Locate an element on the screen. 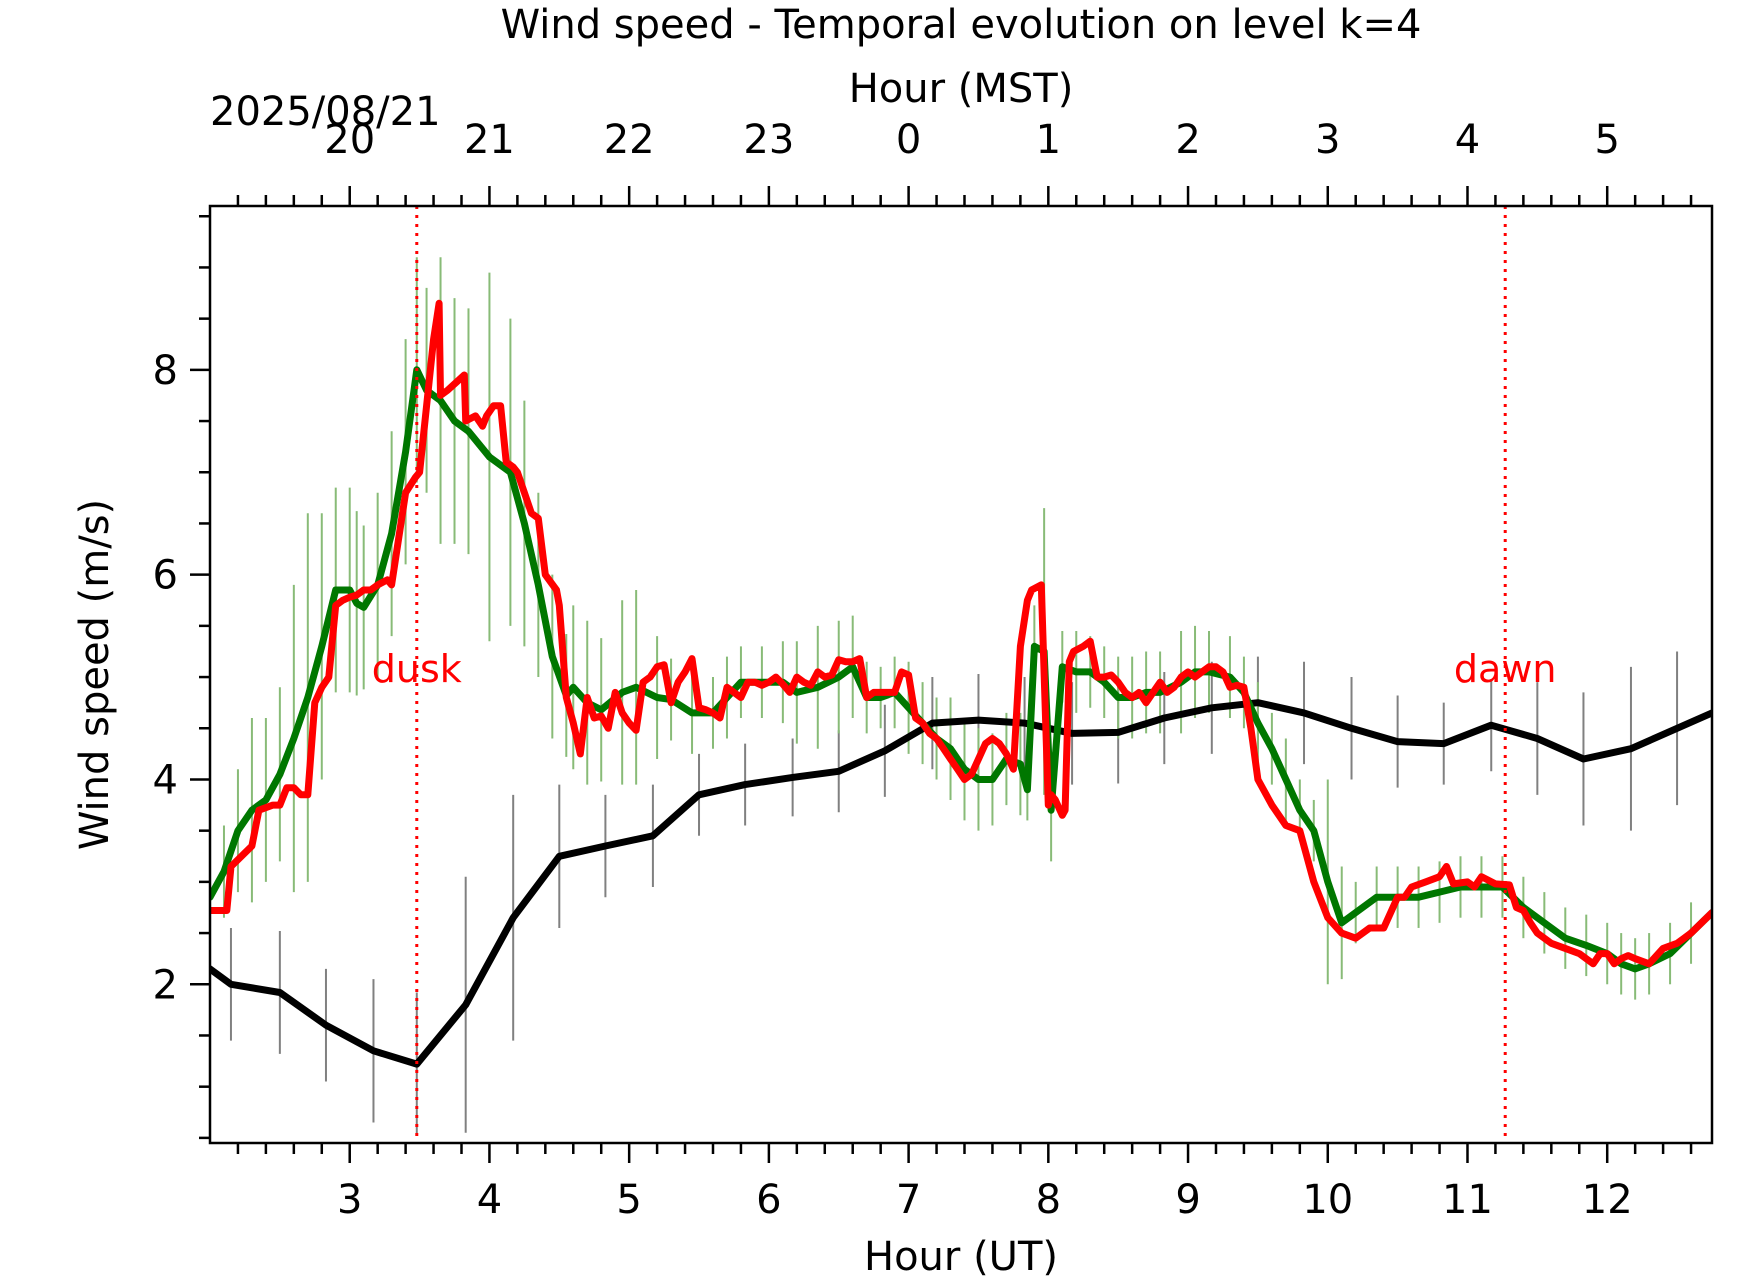 Image resolution: width=1742 pixels, height=1282 pixels. y-tick-label: 2 is located at coordinates (165, 985).